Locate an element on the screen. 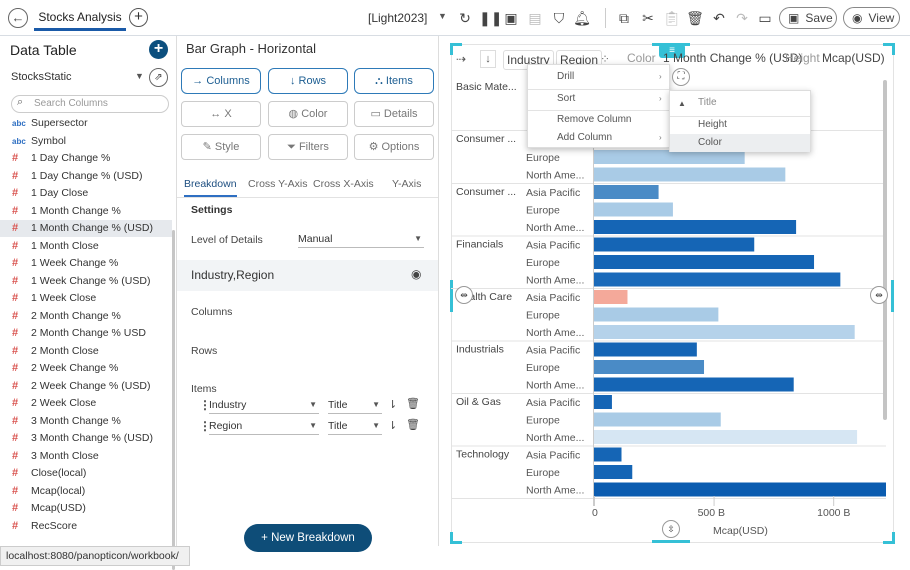  tab-breakdown: Breakdown is located at coordinates (210, 187).